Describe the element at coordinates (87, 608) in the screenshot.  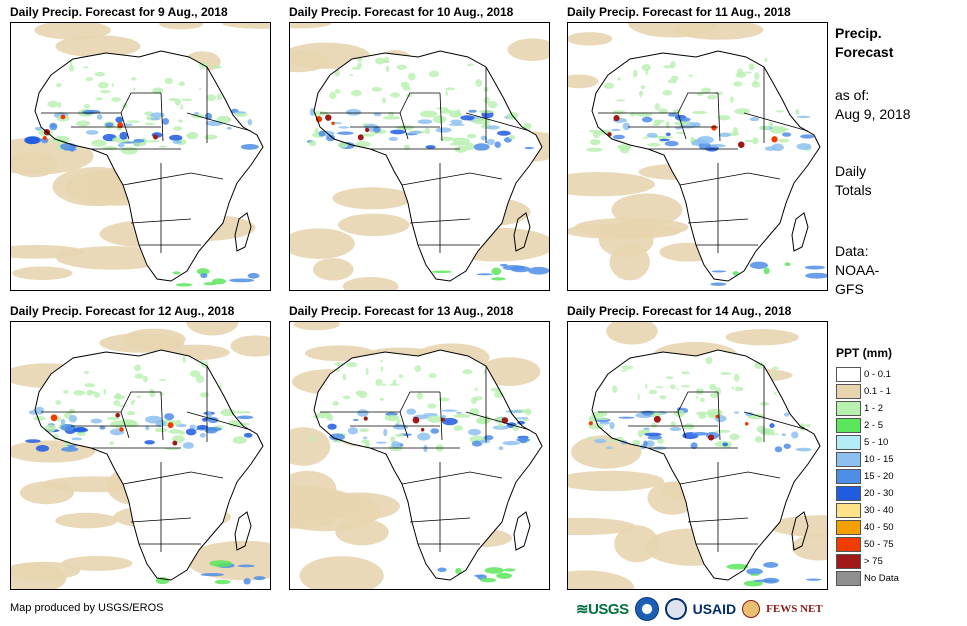
I see `map-credit: Map produced by USGS/EROS` at that location.